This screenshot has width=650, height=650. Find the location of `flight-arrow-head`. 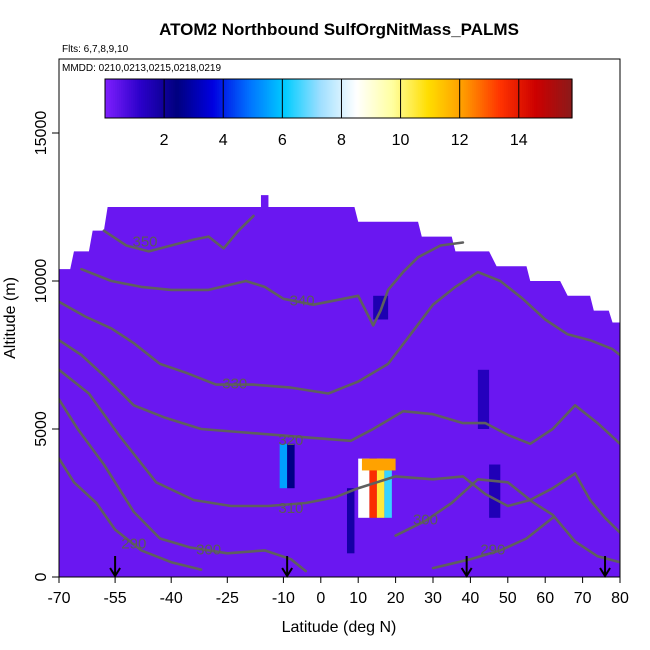

flight-arrow-head is located at coordinates (605, 572).